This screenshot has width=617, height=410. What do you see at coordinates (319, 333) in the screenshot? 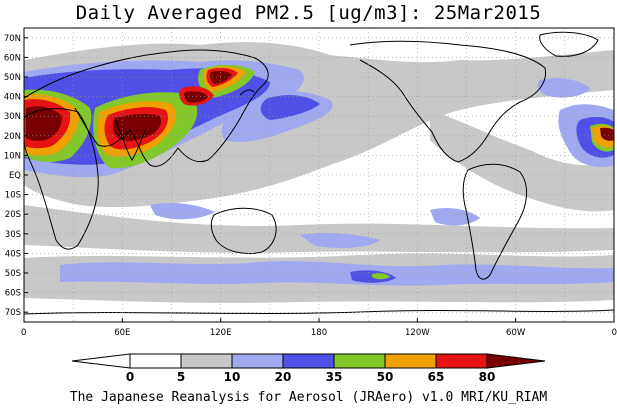
I see `lon-tick-label: 180` at bounding box center [319, 333].